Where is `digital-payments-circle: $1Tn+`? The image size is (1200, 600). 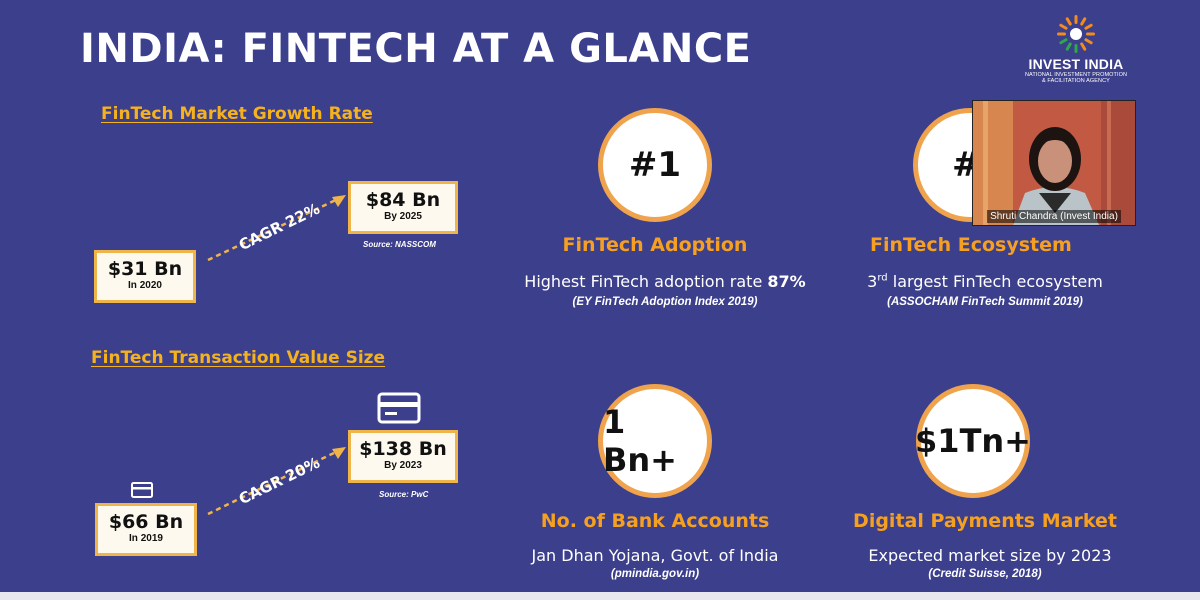 digital-payments-circle: $1Tn+ is located at coordinates (973, 441).